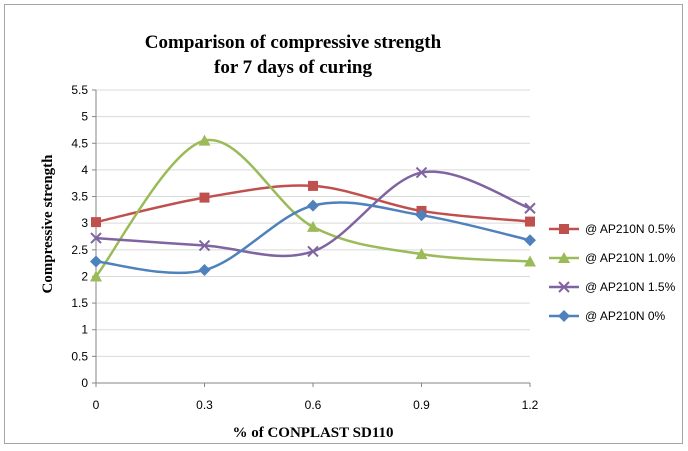  Describe the element at coordinates (630, 287) in the screenshot. I see `legend-label: @ AP210N 1.5%` at that location.